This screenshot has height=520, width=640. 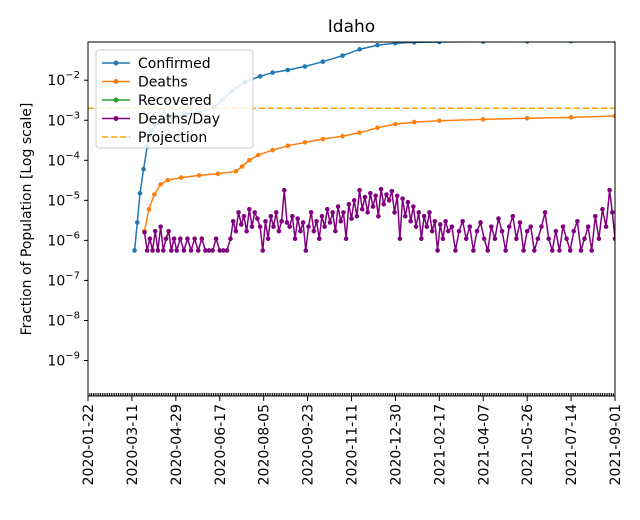 I want to click on y-tick-label: 10⁻⁷, so click(x=63, y=279).